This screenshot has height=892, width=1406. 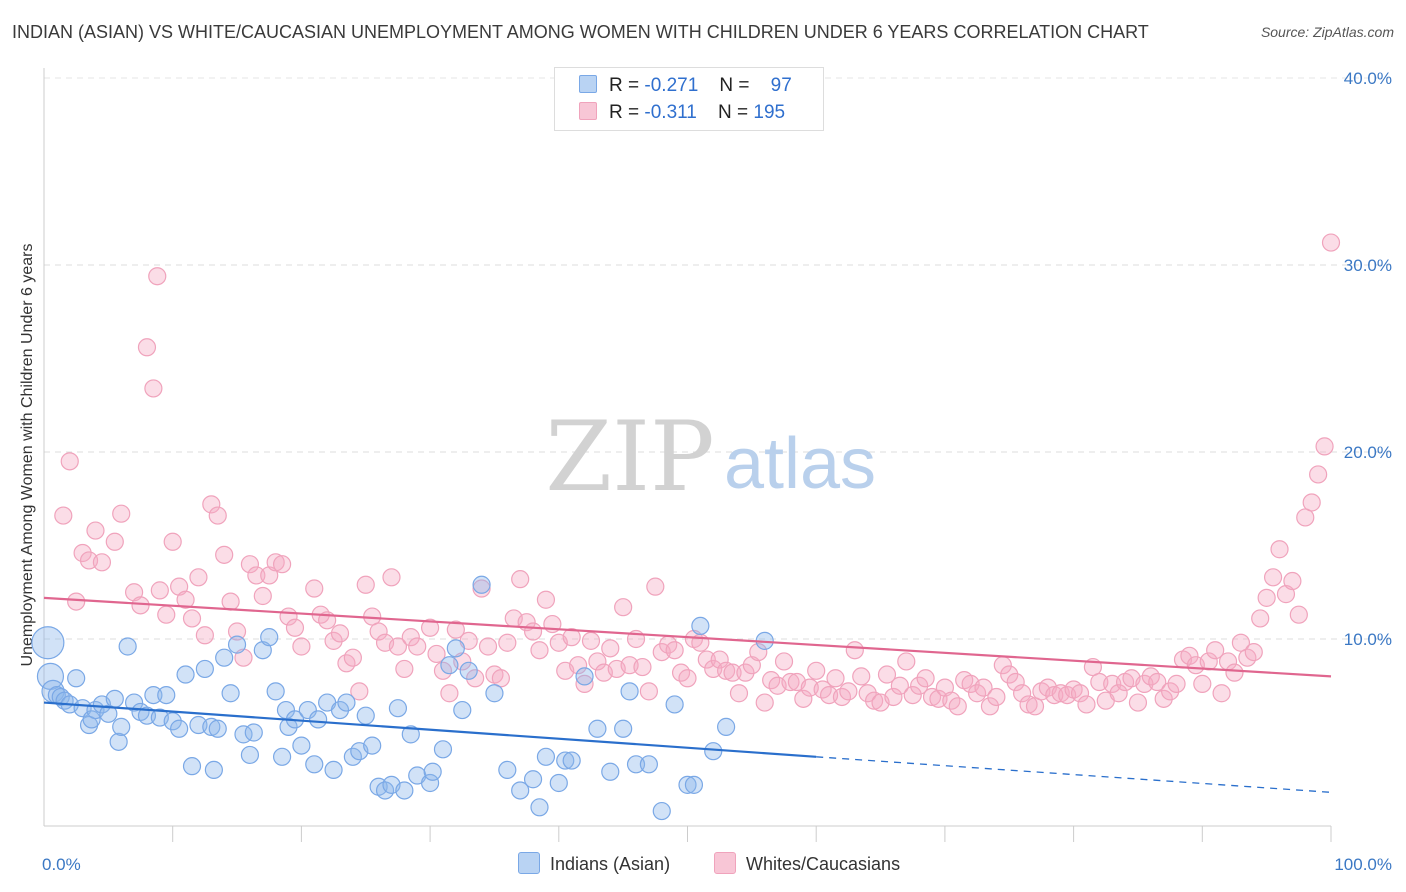 I want to click on y-tick-label: 30.0%, so click(x=1368, y=265).